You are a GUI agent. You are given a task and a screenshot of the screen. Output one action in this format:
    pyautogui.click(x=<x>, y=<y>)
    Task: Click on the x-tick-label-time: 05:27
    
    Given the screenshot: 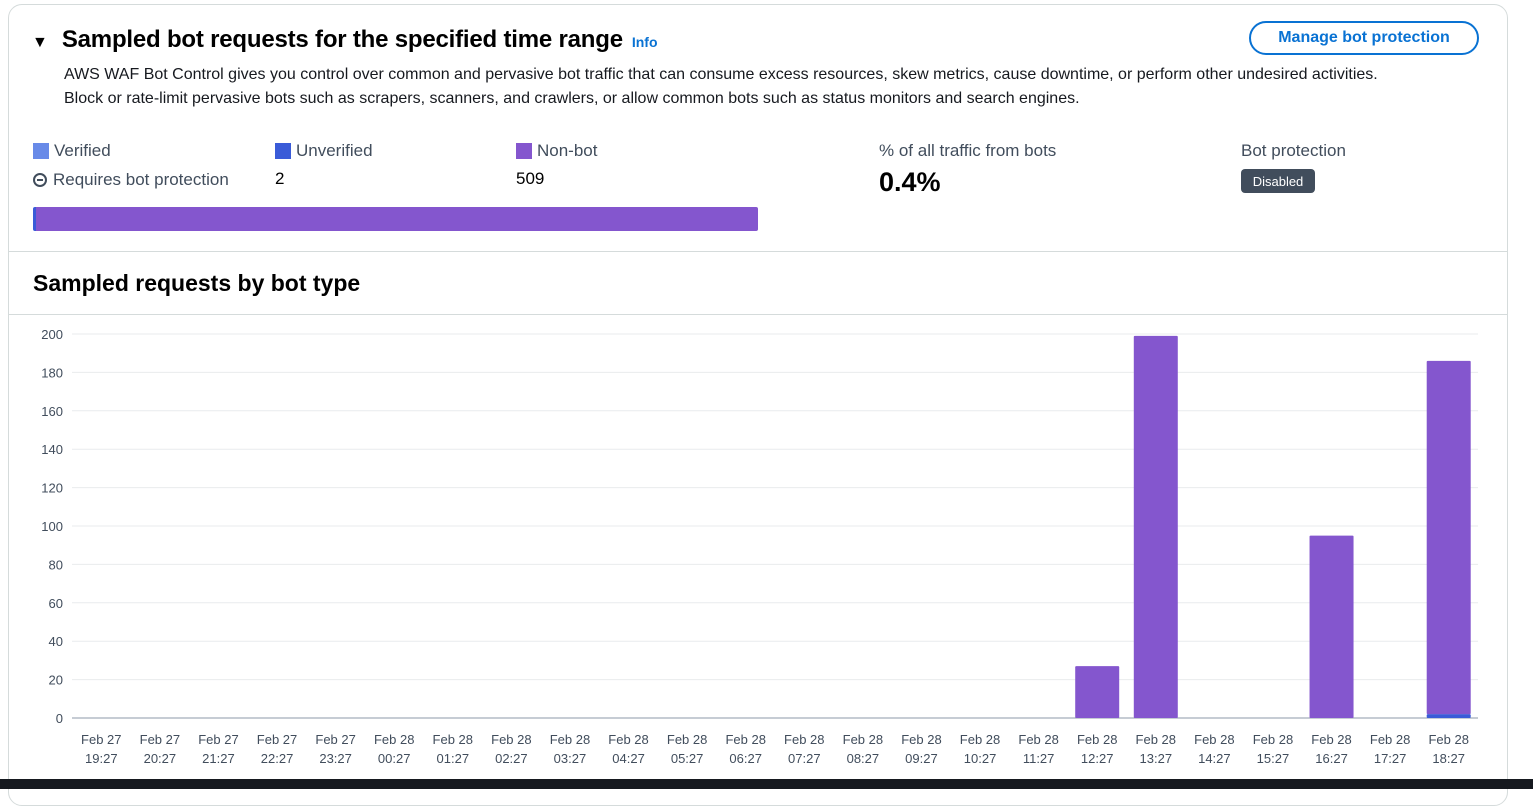 What is the action you would take?
    pyautogui.click(x=687, y=758)
    